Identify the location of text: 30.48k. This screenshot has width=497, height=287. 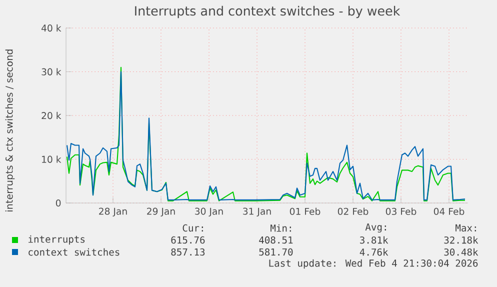
(461, 252).